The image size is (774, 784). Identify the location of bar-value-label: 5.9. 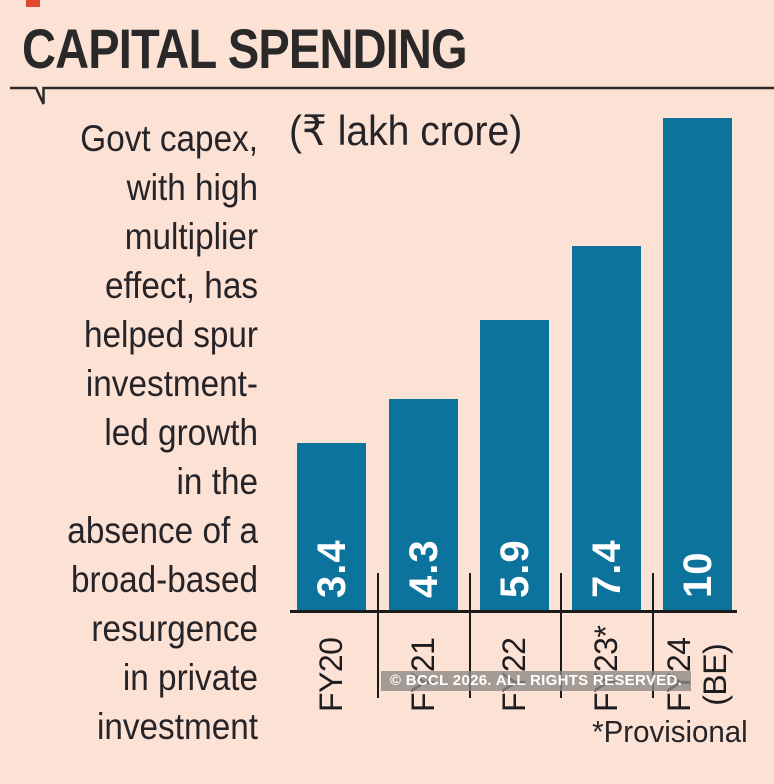
(514, 568).